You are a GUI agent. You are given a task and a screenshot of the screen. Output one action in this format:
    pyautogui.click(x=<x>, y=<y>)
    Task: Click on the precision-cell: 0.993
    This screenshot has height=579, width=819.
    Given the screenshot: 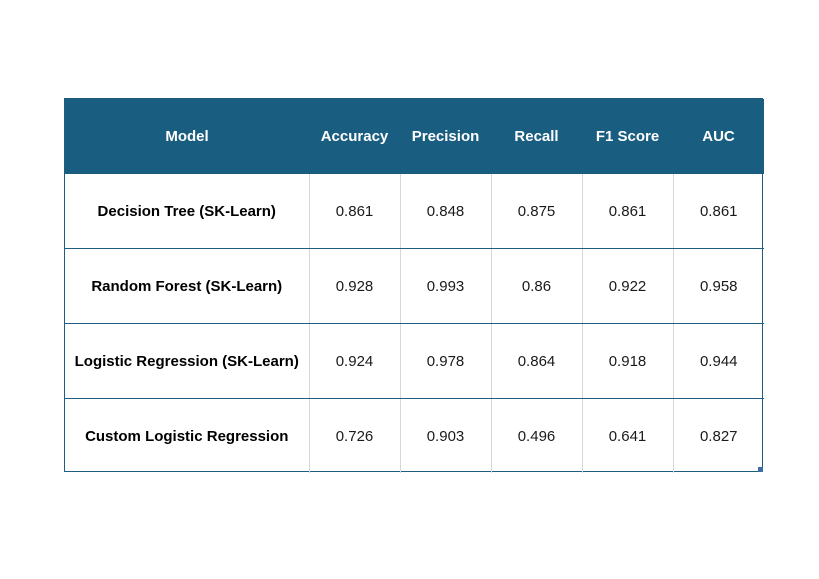 What is the action you would take?
    pyautogui.click(x=445, y=286)
    